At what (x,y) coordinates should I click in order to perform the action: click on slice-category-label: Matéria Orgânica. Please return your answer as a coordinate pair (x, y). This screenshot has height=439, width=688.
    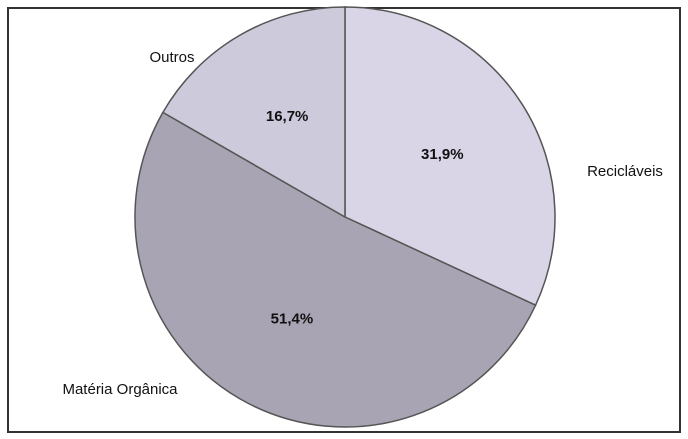
    Looking at the image, I should click on (120, 389).